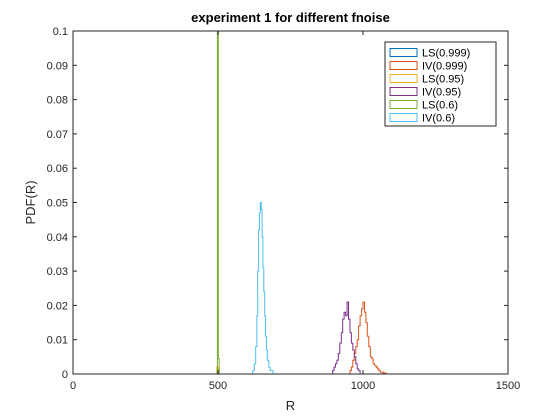 The image size is (560, 420). I want to click on y-tick-label: 0.01, so click(57, 341).